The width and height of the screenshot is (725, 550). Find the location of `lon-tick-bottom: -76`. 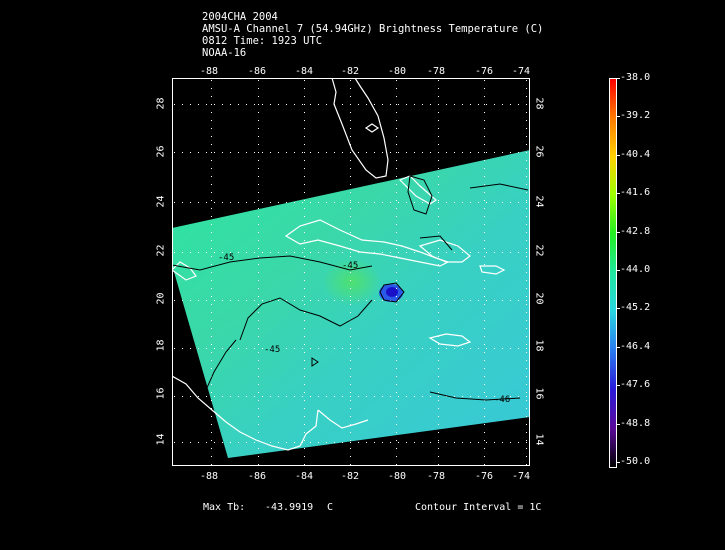

lon-tick-bottom: -76 is located at coordinates (484, 476).